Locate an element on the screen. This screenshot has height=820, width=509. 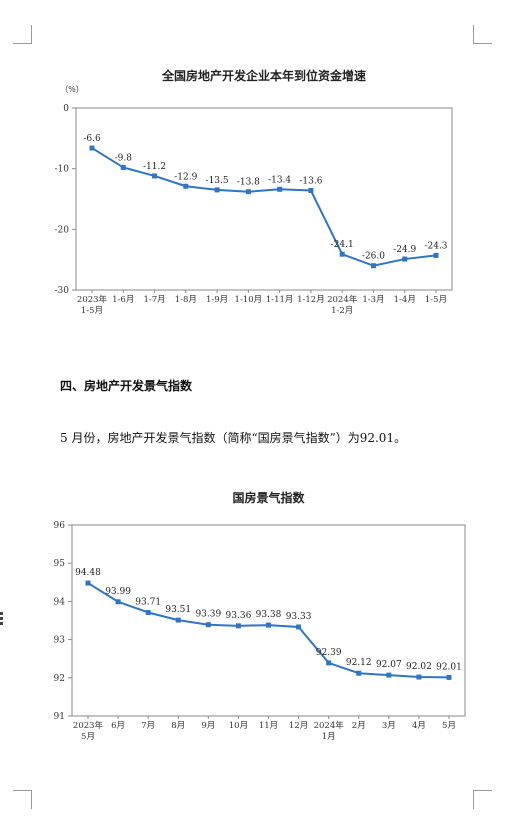
crop-mark-top-left is located at coordinates (22, 34).